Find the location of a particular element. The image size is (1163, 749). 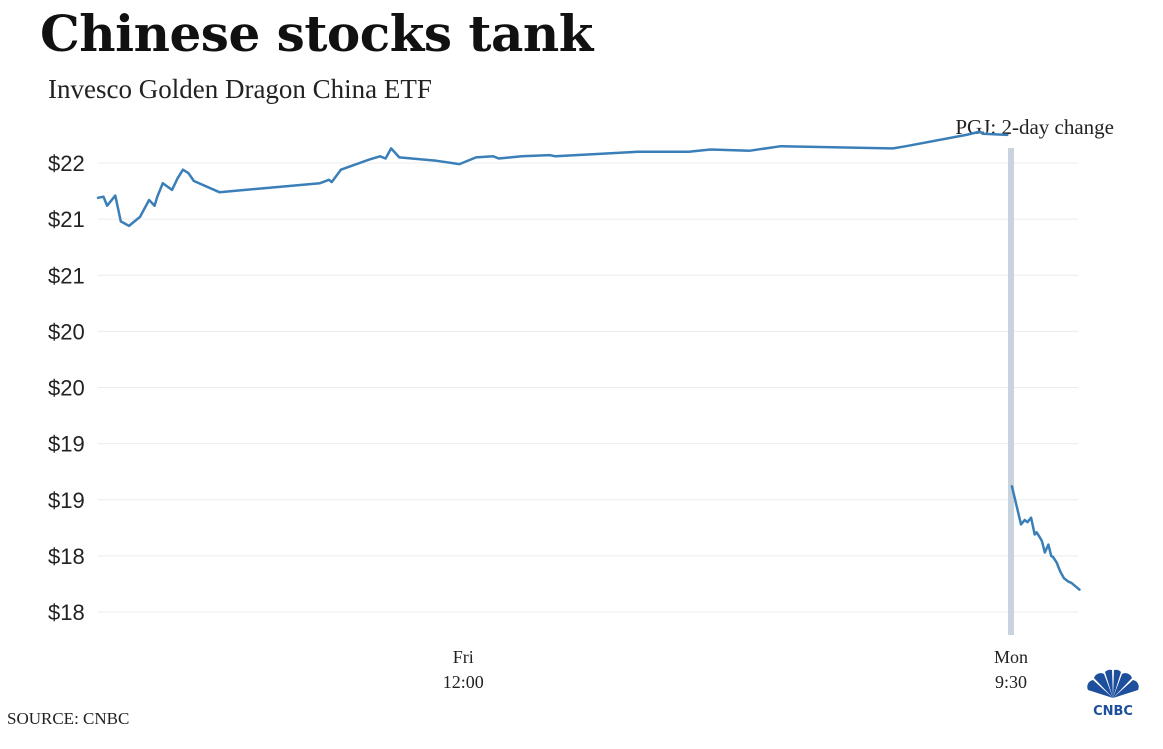

y-tick-label: $22 is located at coordinates (66, 163).